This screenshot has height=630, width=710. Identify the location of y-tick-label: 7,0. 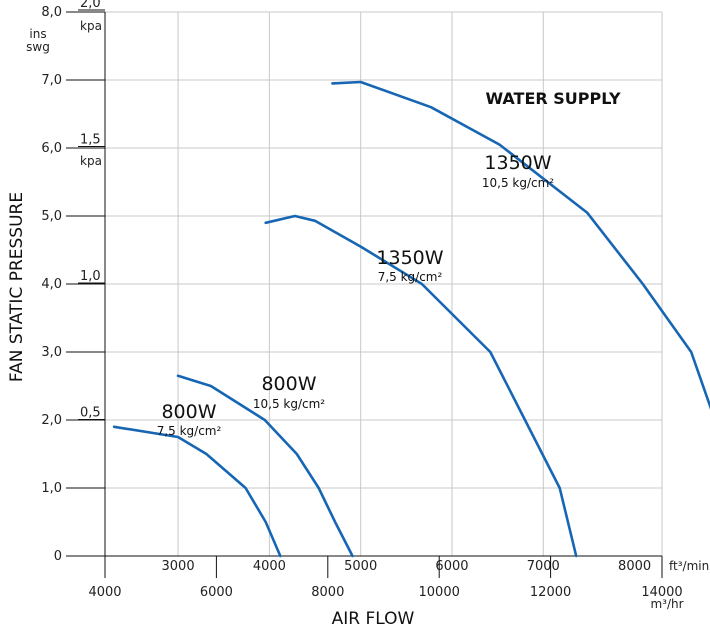
(51, 80).